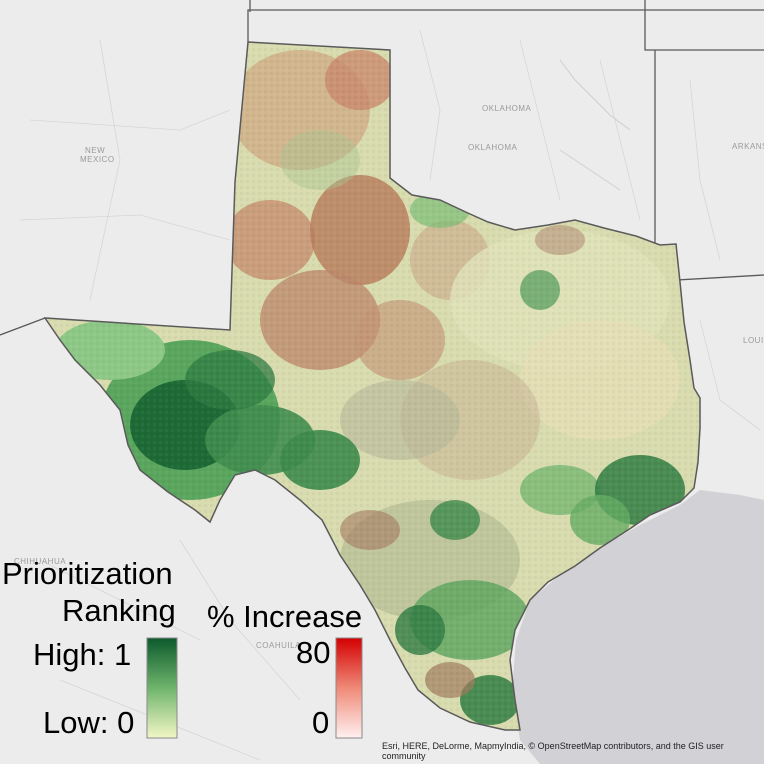  What do you see at coordinates (321, 722) in the screenshot?
I see `increase-min-label: 0` at bounding box center [321, 722].